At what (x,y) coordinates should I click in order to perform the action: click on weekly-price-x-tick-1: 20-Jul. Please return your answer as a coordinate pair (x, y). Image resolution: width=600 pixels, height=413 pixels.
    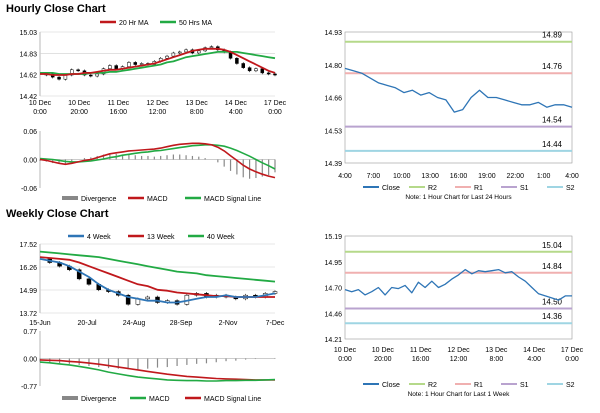
    Looking at the image, I should click on (87, 323).